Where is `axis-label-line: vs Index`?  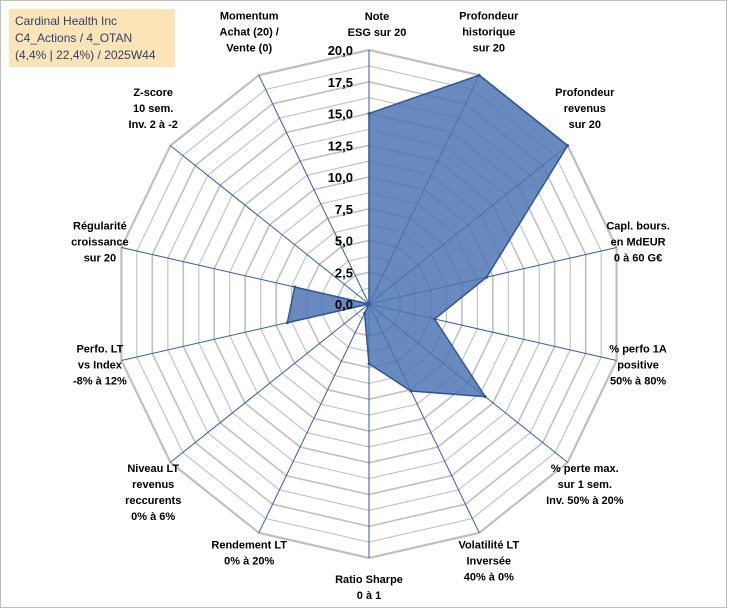 axis-label-line: vs Index is located at coordinates (100, 365).